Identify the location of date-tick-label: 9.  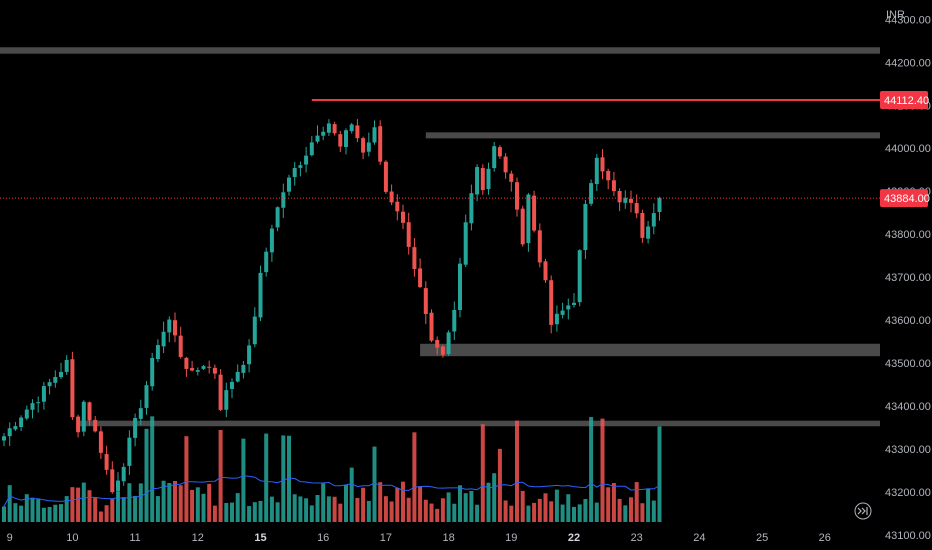
(10, 538).